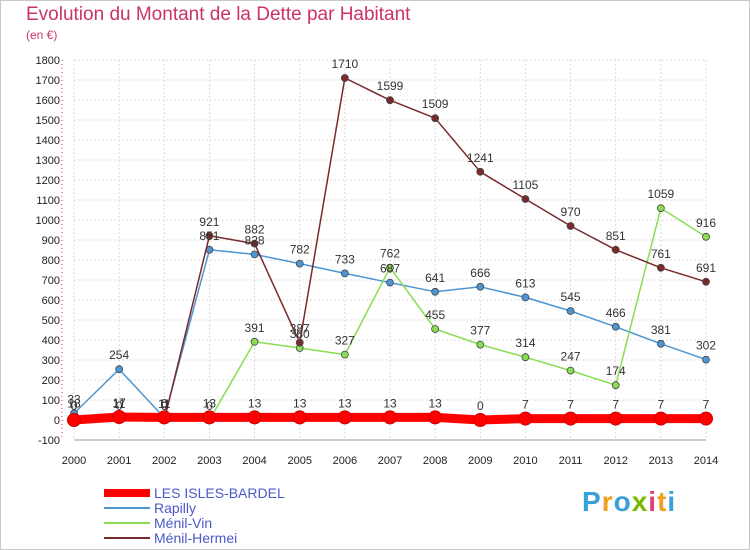 The image size is (750, 550). Describe the element at coordinates (661, 194) in the screenshot. I see `data-label: 1059` at that location.